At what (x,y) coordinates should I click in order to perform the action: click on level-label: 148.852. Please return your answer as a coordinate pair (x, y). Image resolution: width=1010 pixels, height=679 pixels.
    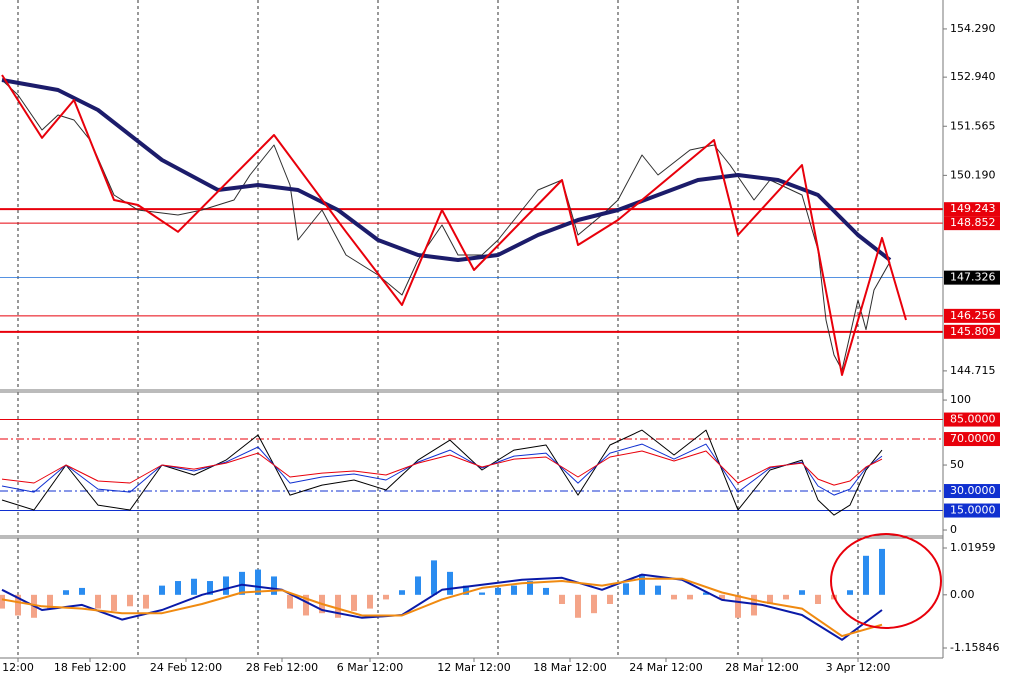
    Looking at the image, I should click on (973, 222).